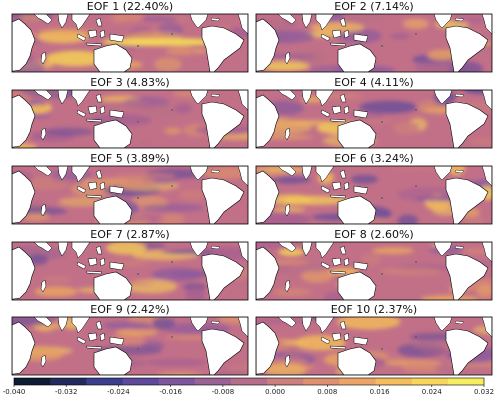 The image size is (500, 403). Describe the element at coordinates (130, 158) in the screenshot. I see `panel-title: EOF 5 (3.89%)` at that location.